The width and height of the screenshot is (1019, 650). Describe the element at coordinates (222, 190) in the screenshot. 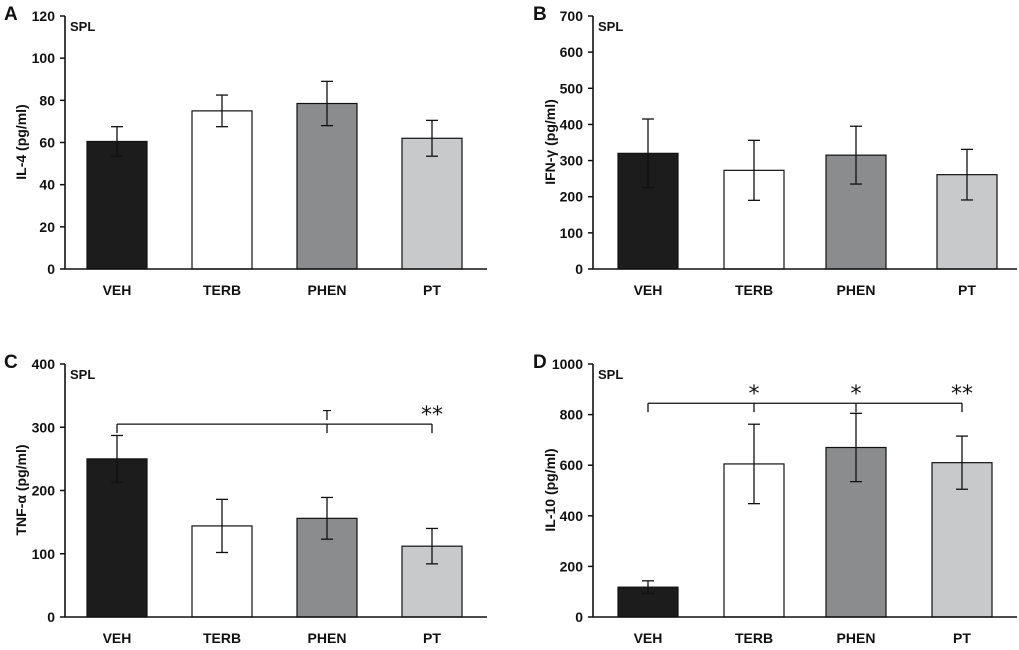

I see `bar-terb` at that location.